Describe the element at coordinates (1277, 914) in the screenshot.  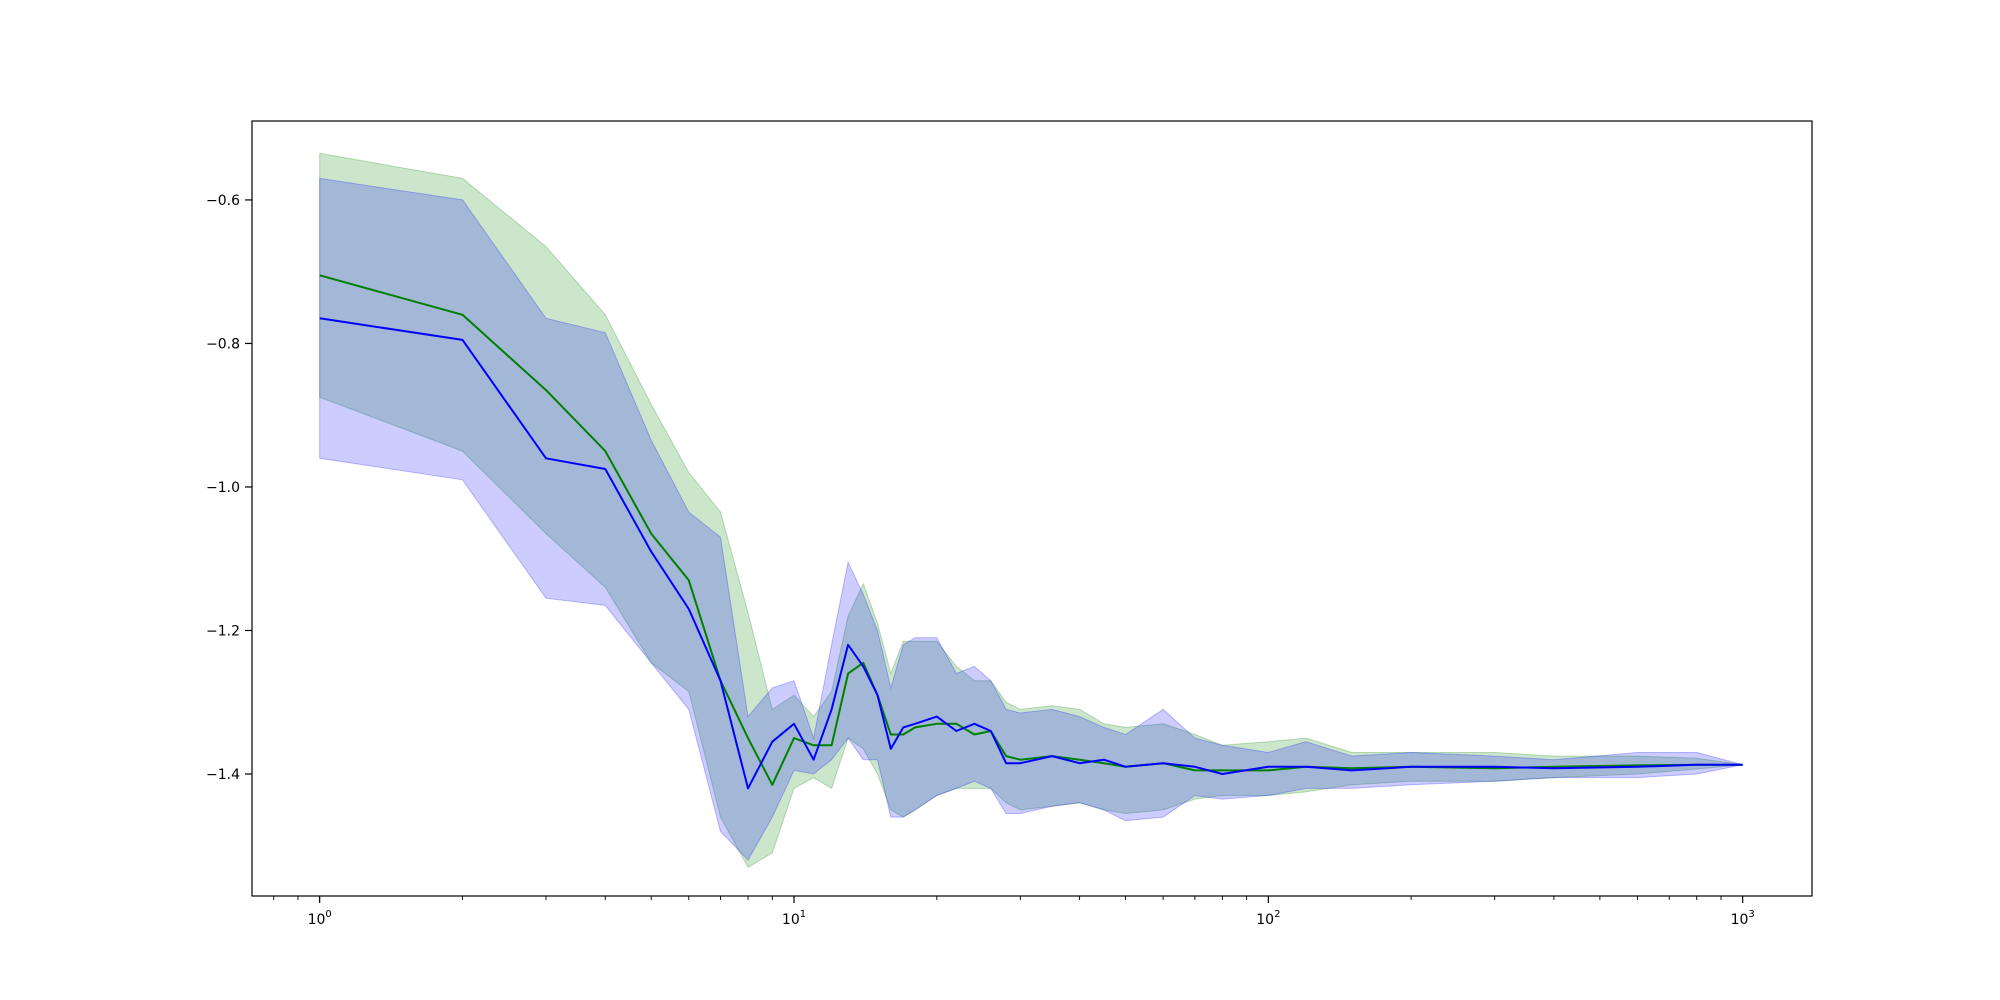
I see `x-tick-label-exponent: 2` at that location.